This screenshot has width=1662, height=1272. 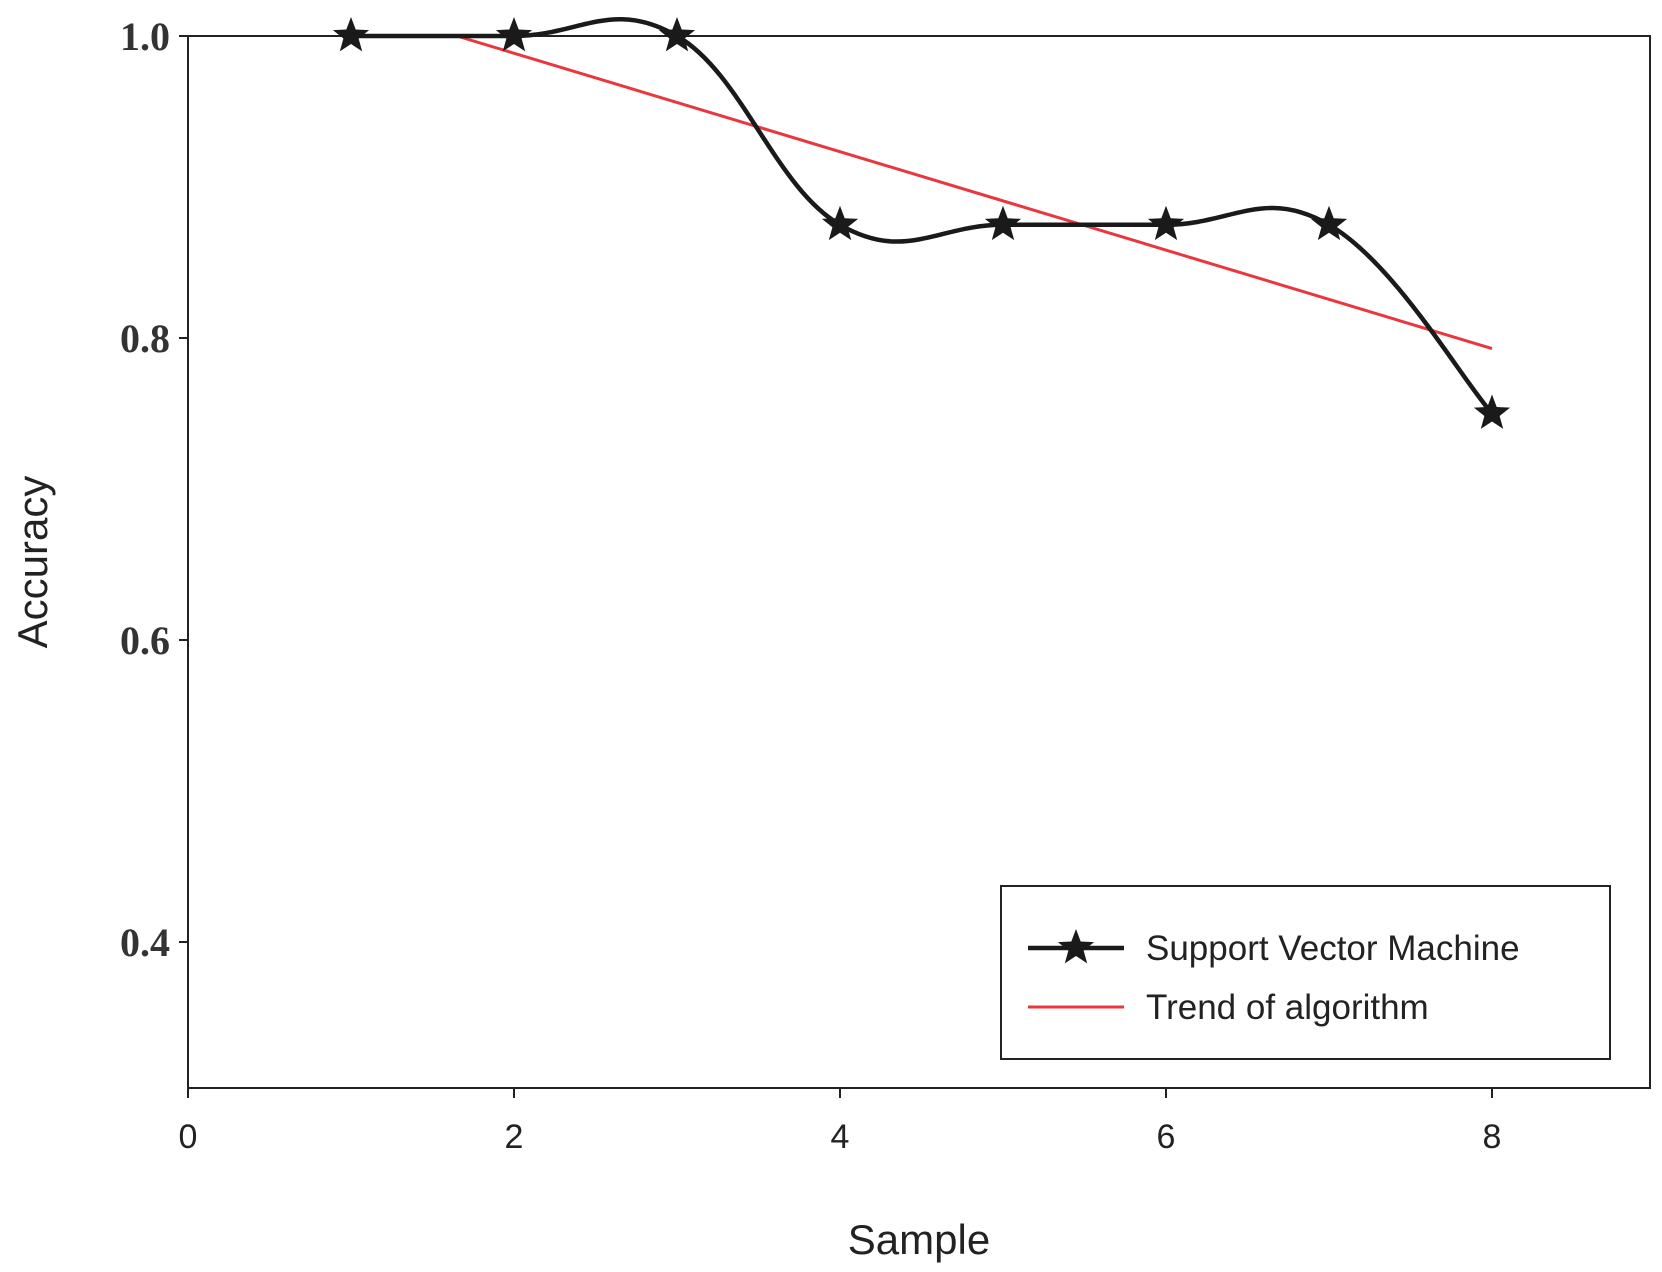 I want to click on x-tick-label: 4, so click(x=840, y=1137).